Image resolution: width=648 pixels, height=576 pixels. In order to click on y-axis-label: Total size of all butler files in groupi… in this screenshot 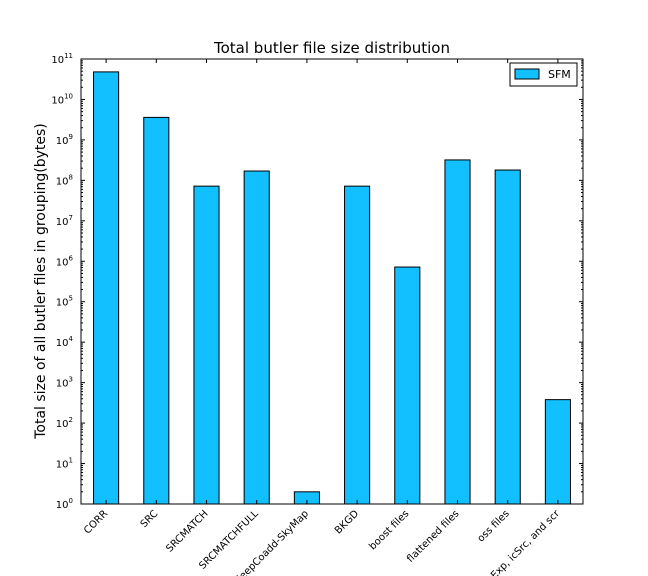, I will do `click(41, 281)`.